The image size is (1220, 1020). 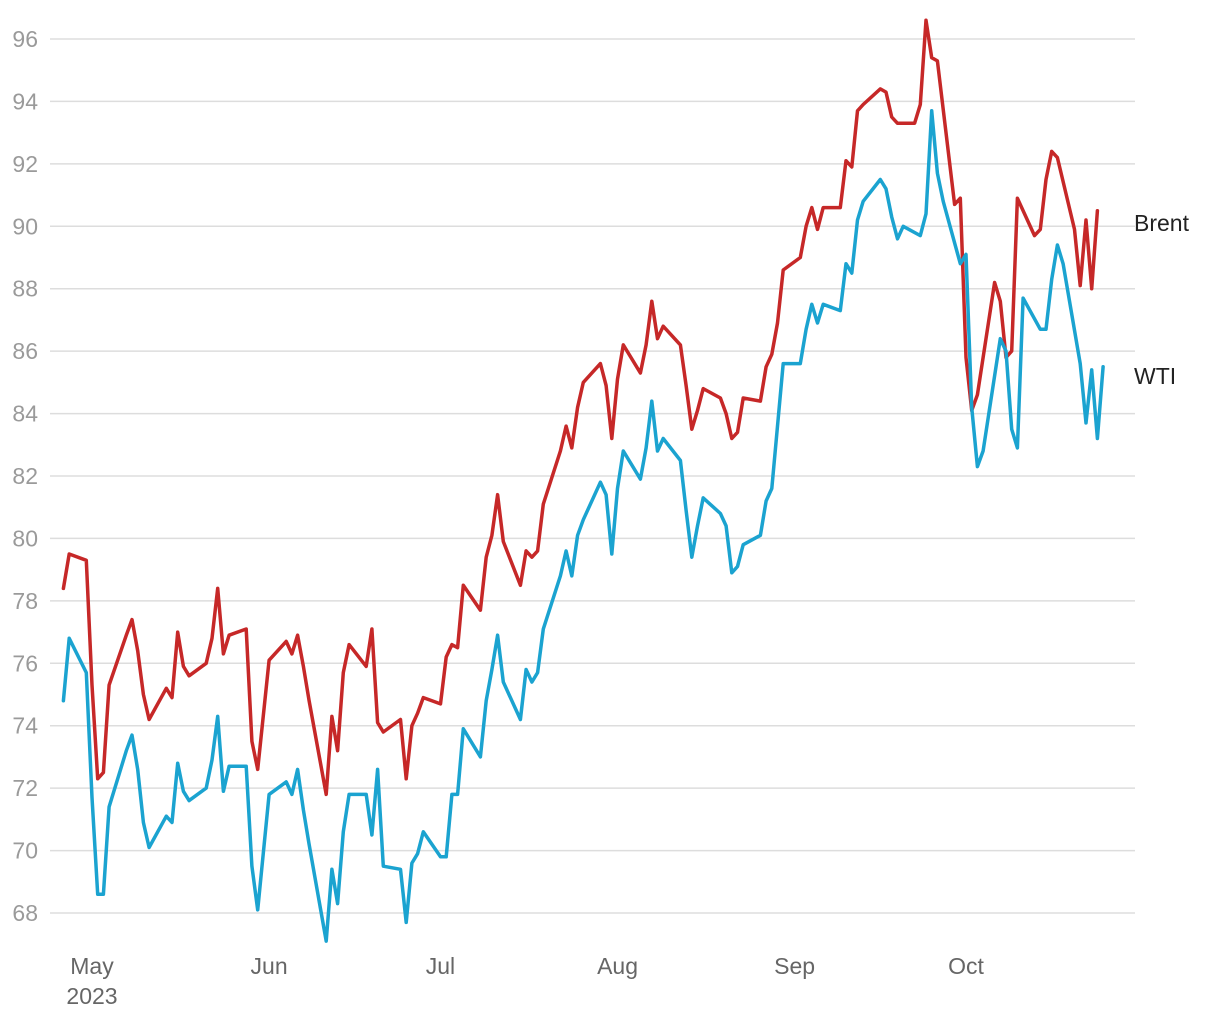 What do you see at coordinates (25, 351) in the screenshot?
I see `y-tick-label: 86` at bounding box center [25, 351].